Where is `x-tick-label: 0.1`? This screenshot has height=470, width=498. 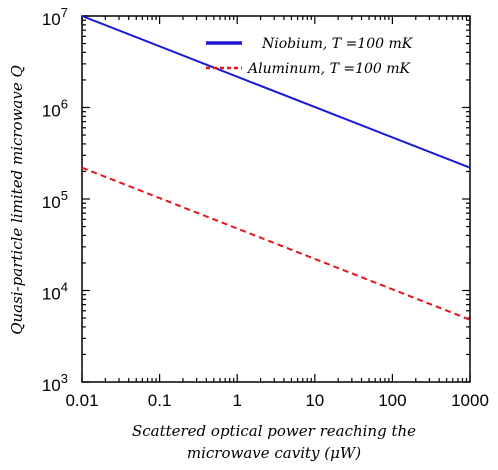
x-tick-label: 0.1 is located at coordinates (160, 400).